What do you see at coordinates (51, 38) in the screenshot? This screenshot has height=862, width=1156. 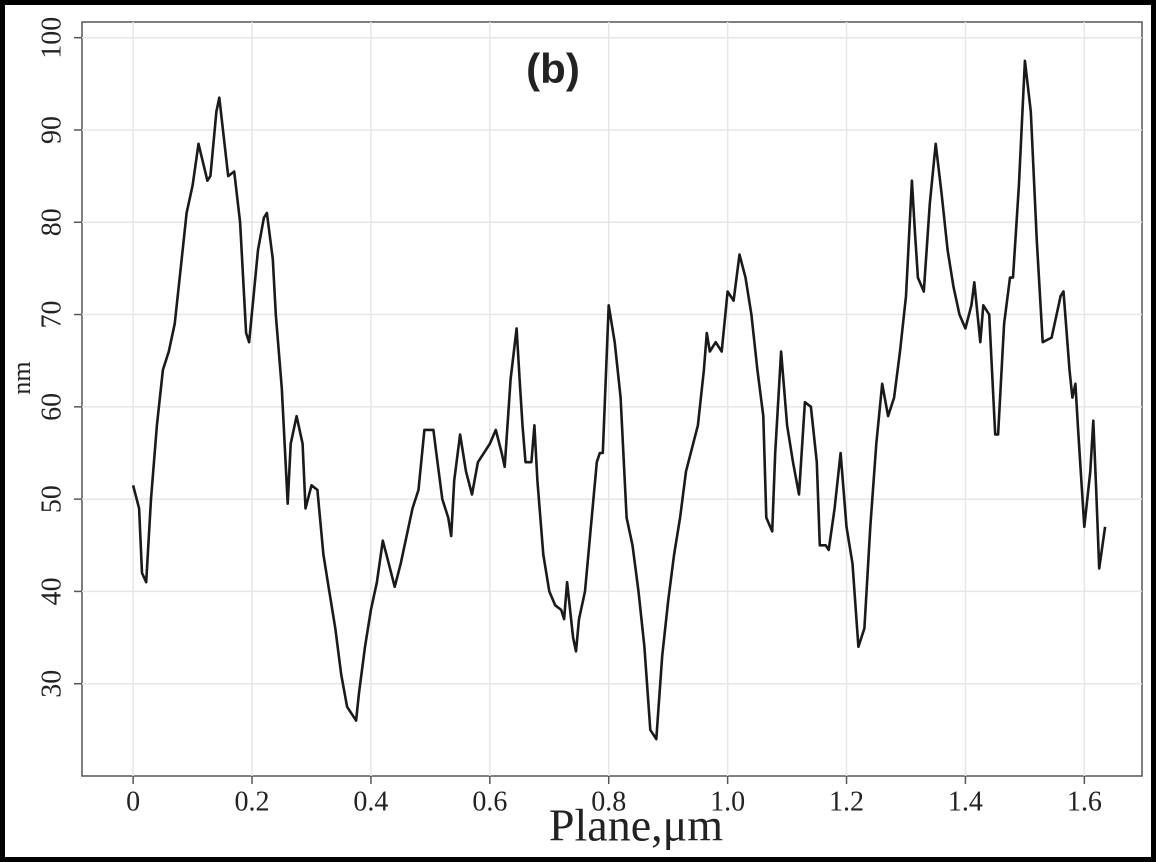 I see `y-tick-label: 100` at bounding box center [51, 38].